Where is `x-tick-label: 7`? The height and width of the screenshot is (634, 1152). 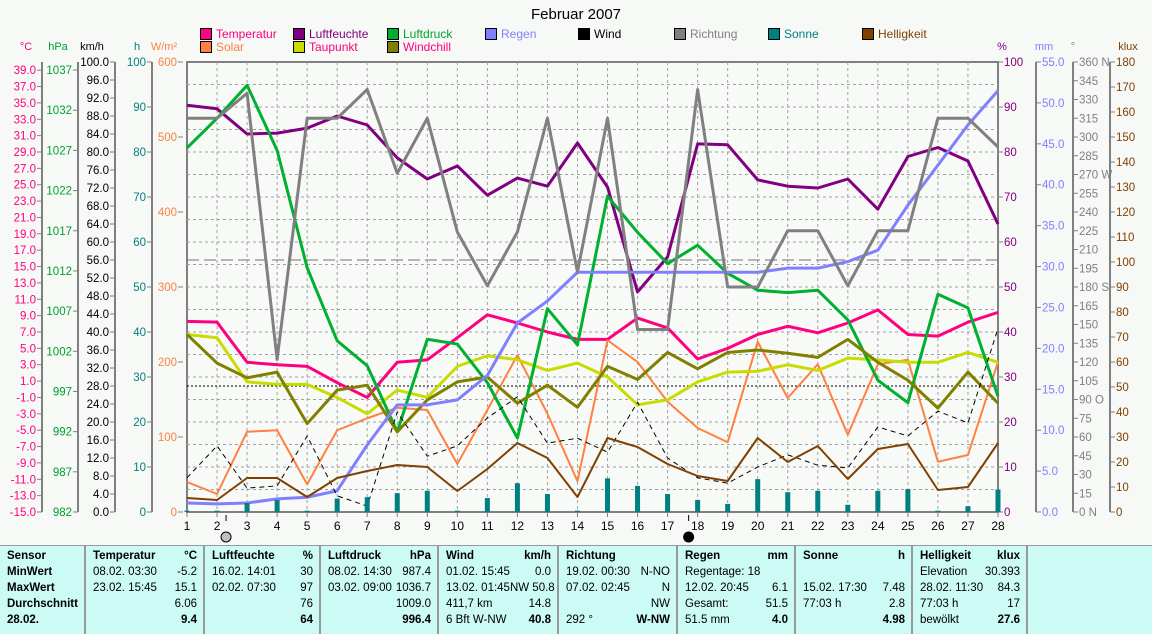 x-tick-label: 7 is located at coordinates (367, 526).